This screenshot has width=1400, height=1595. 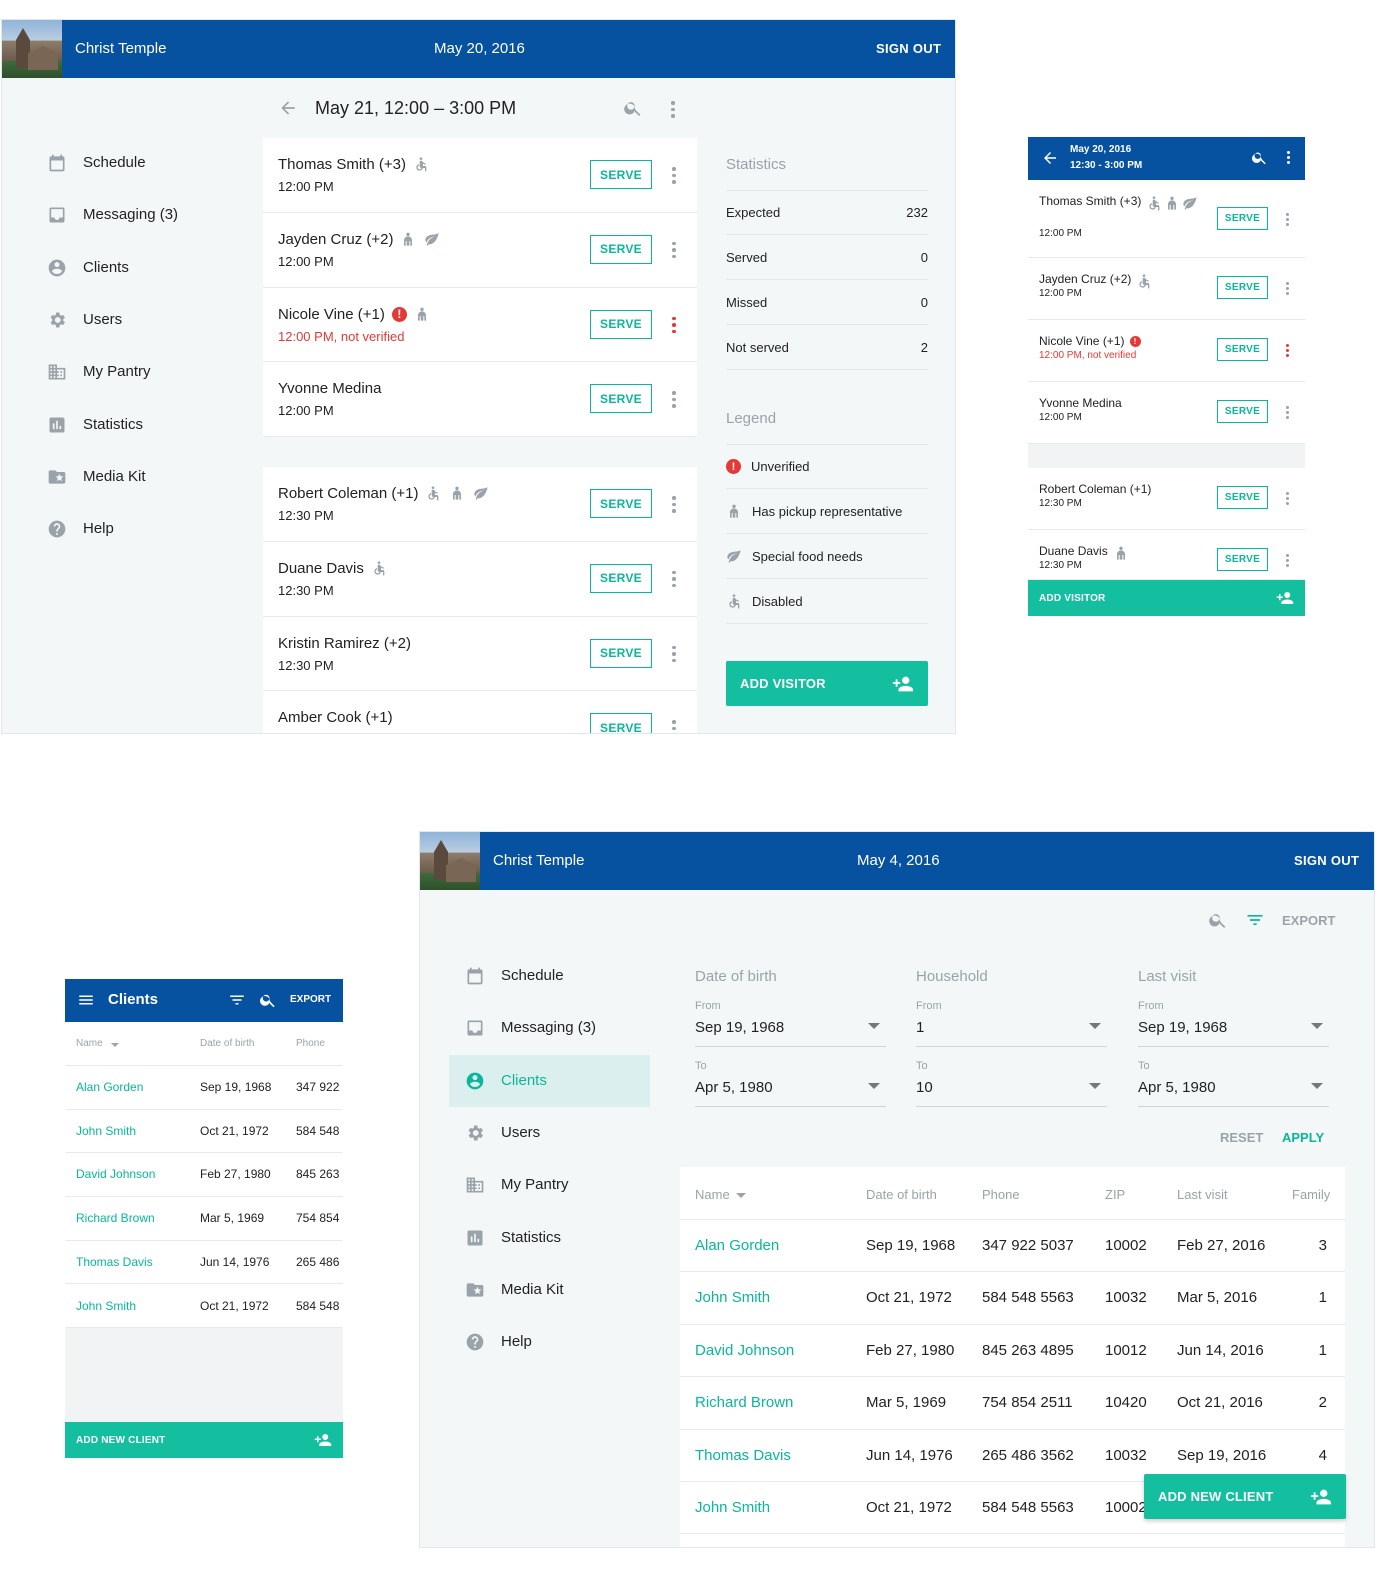 What do you see at coordinates (1303, 1137) in the screenshot?
I see `apply-button: APPLY` at bounding box center [1303, 1137].